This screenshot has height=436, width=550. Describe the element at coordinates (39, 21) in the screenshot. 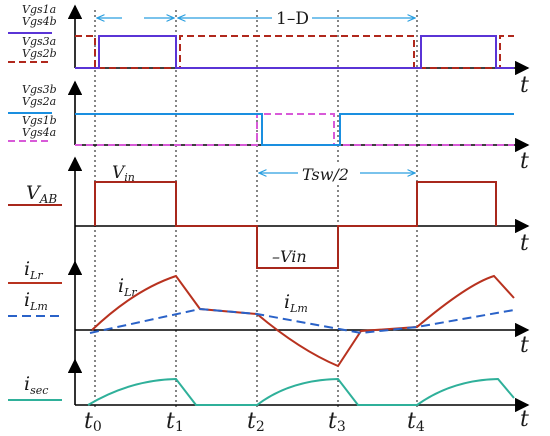

I see `label-vgs4b: Vgs4b` at that location.